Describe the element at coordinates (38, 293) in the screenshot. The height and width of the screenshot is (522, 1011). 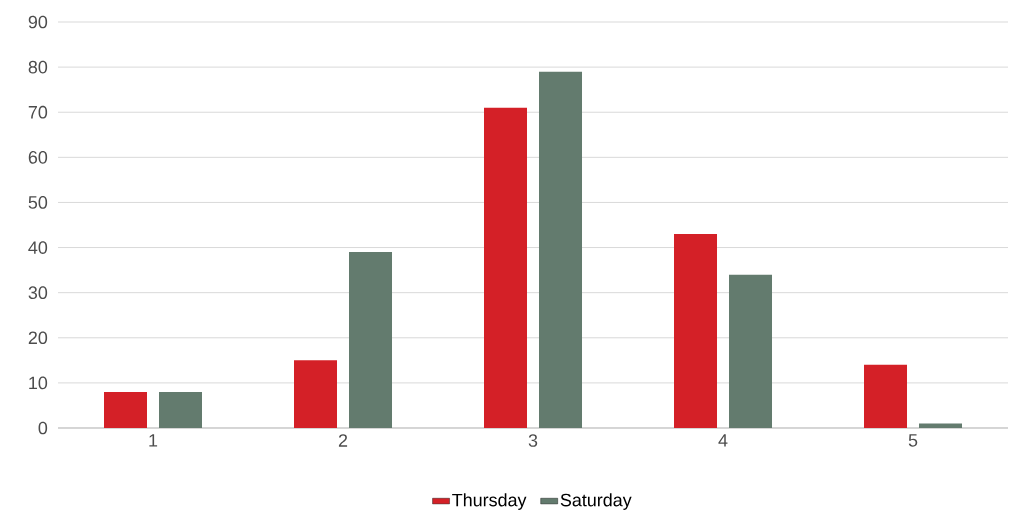
I see `y-tick-label: 30` at that location.